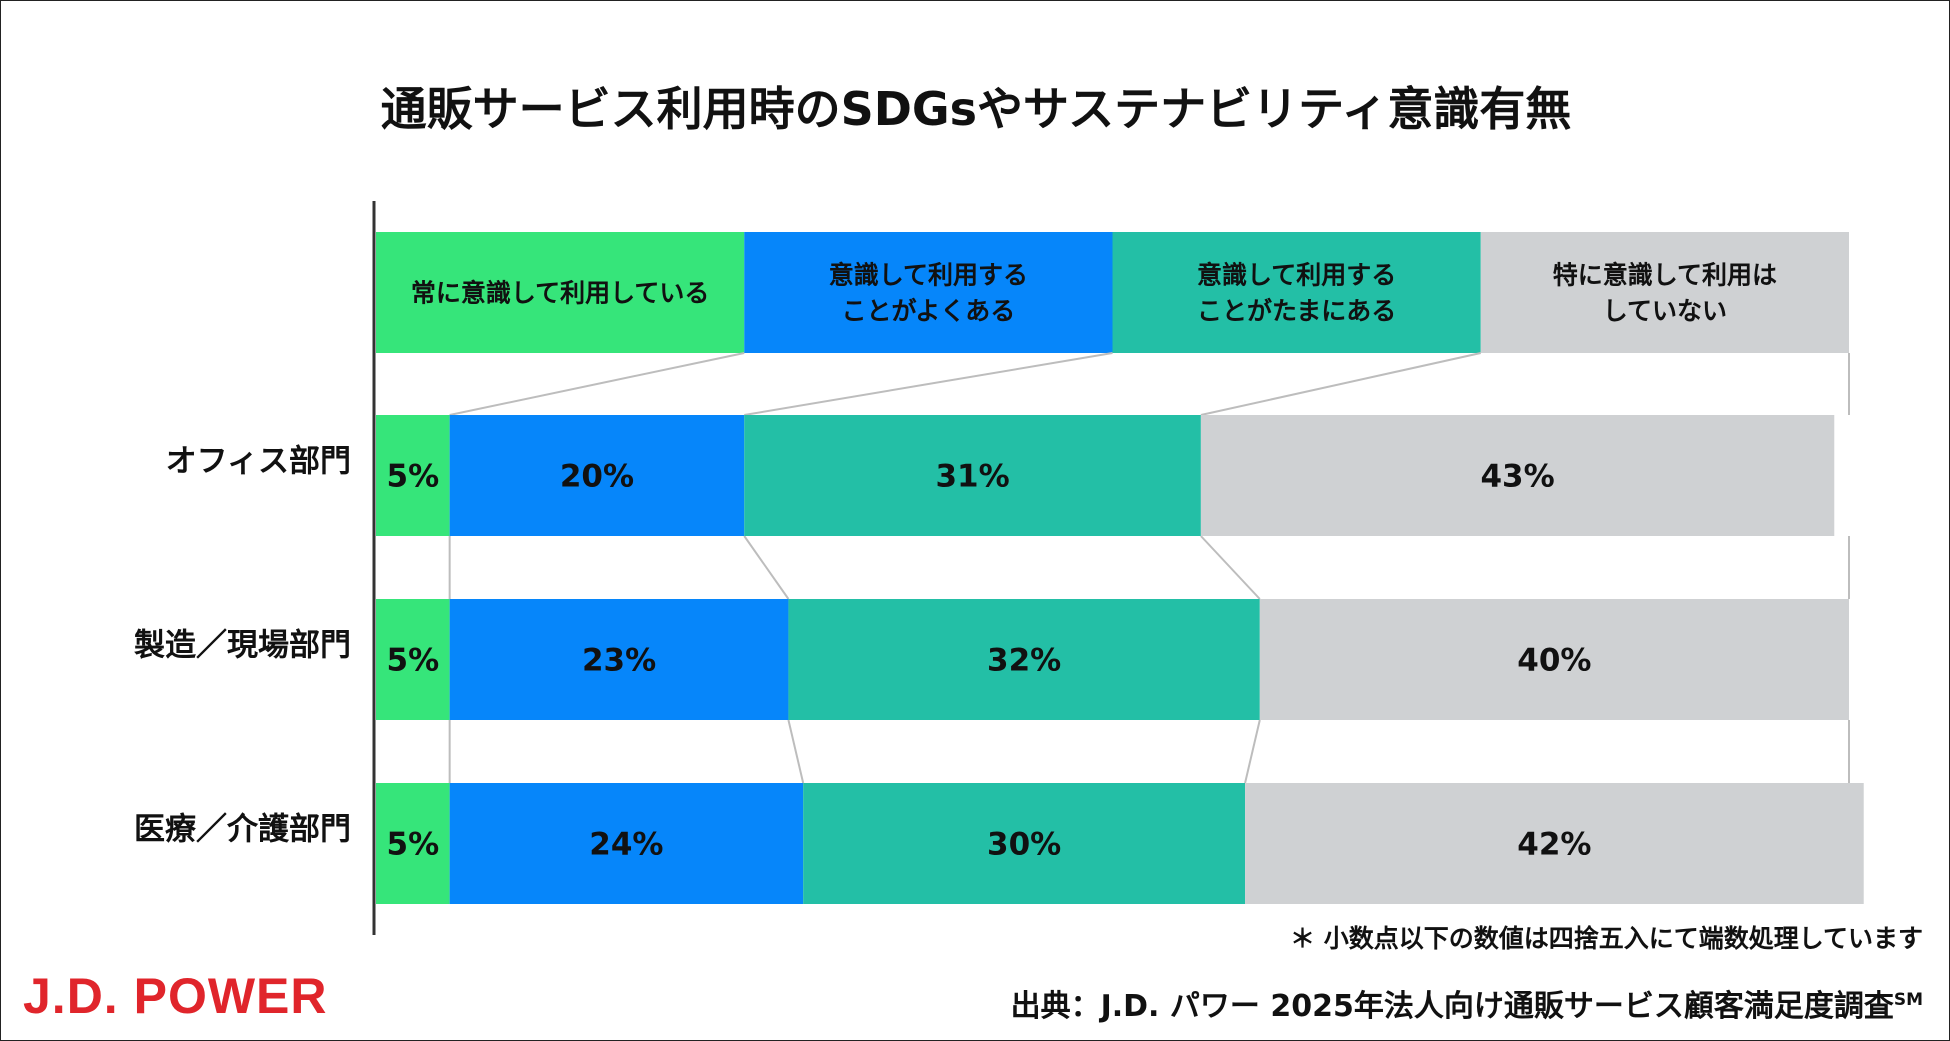  Describe the element at coordinates (976, 109) in the screenshot. I see `chart-title: 通販サービス利用時のSDGsやサステナビリティ意識有無` at that location.